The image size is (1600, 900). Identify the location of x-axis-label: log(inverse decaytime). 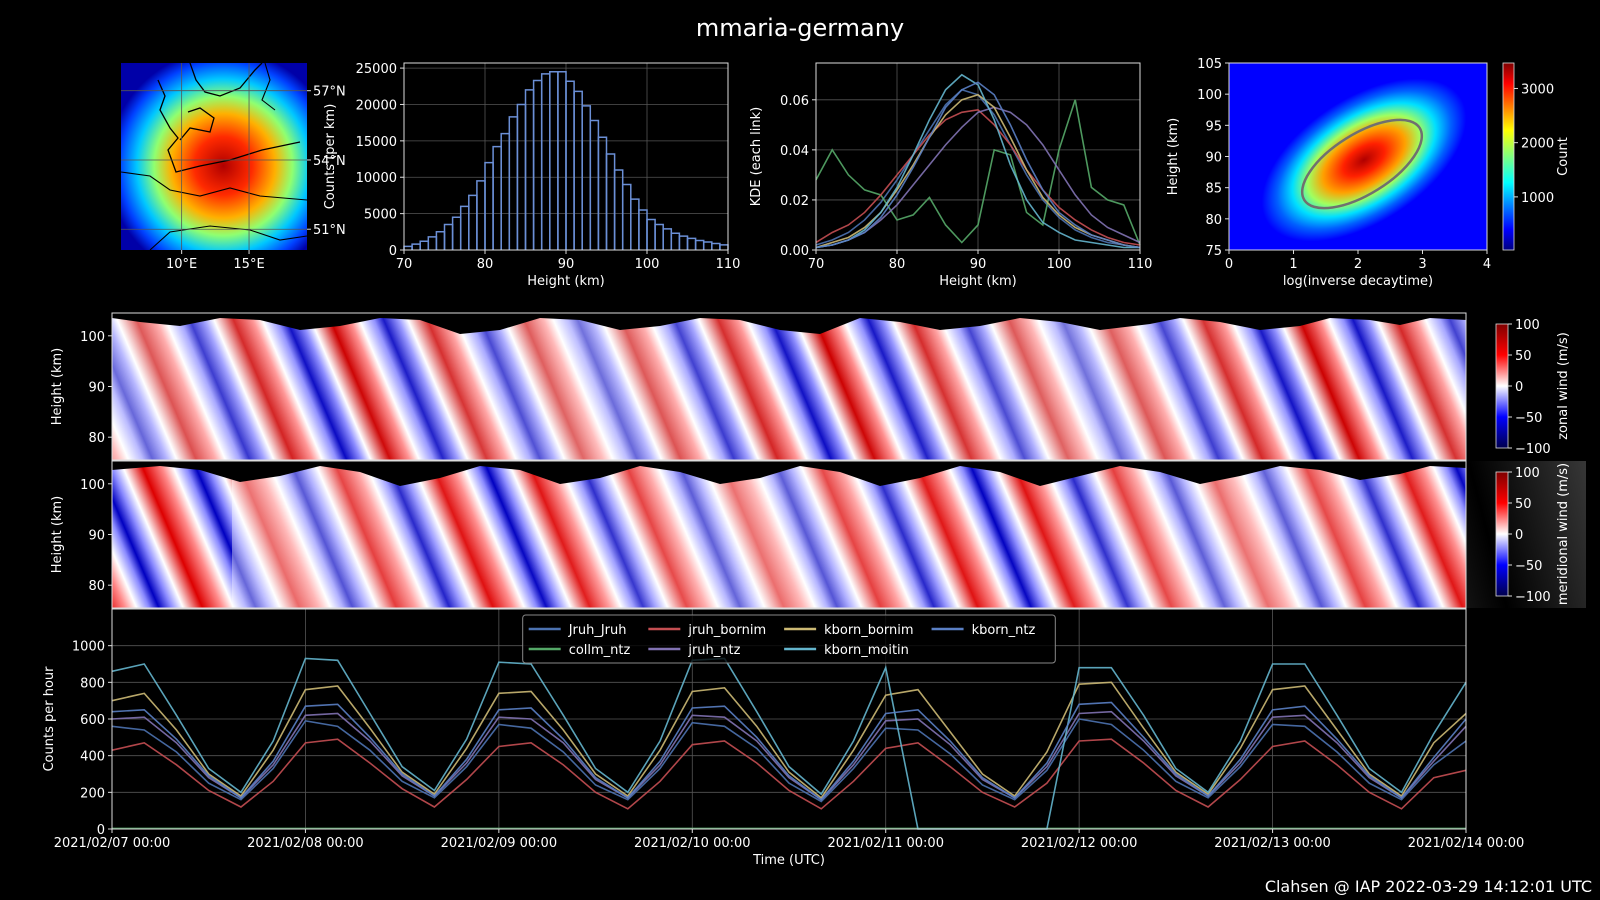
(1358, 281).